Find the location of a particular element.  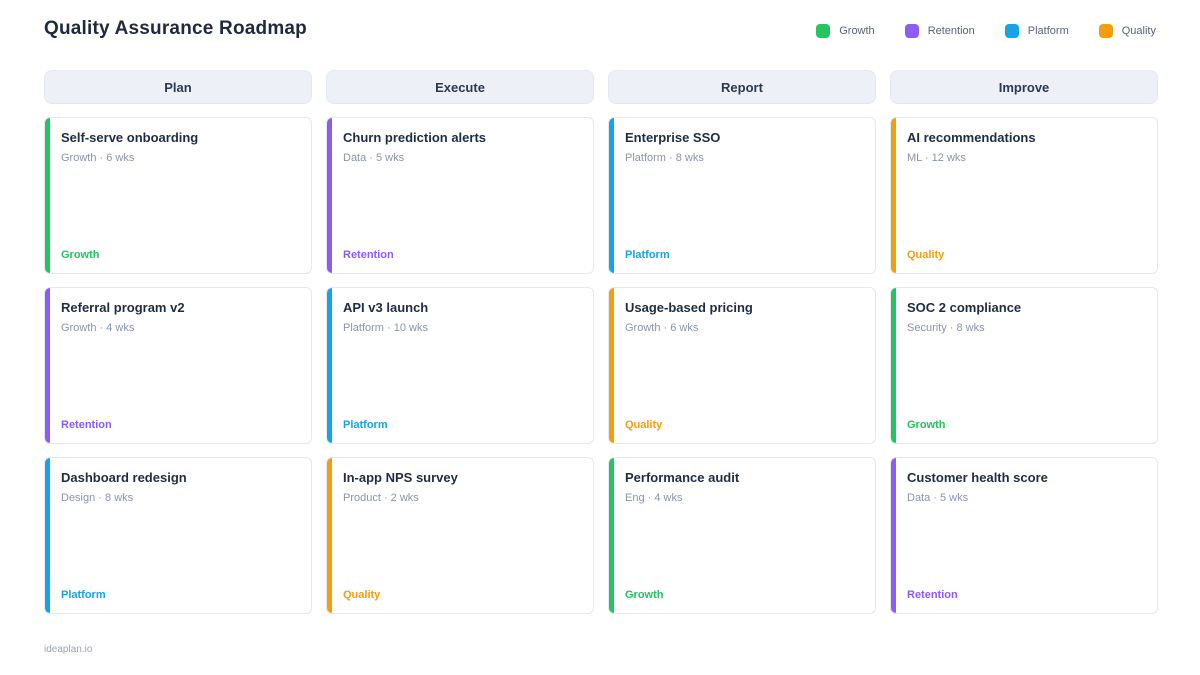

card-ai-recommendations: AI recommendations ML · 12 wks Quality is located at coordinates (1024, 195).